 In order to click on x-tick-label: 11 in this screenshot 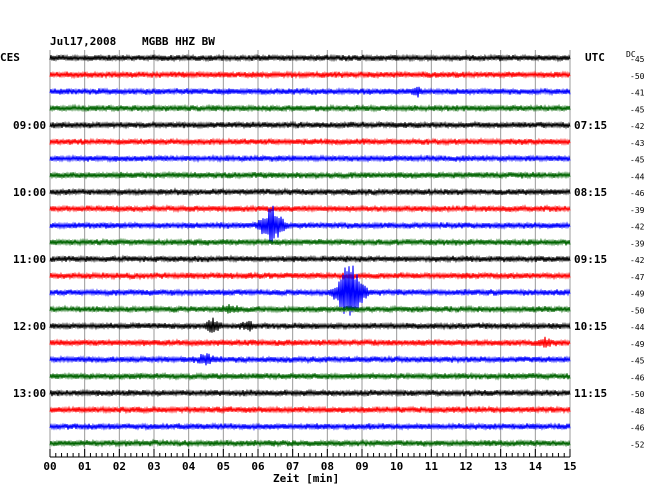, I will do `click(432, 466)`.